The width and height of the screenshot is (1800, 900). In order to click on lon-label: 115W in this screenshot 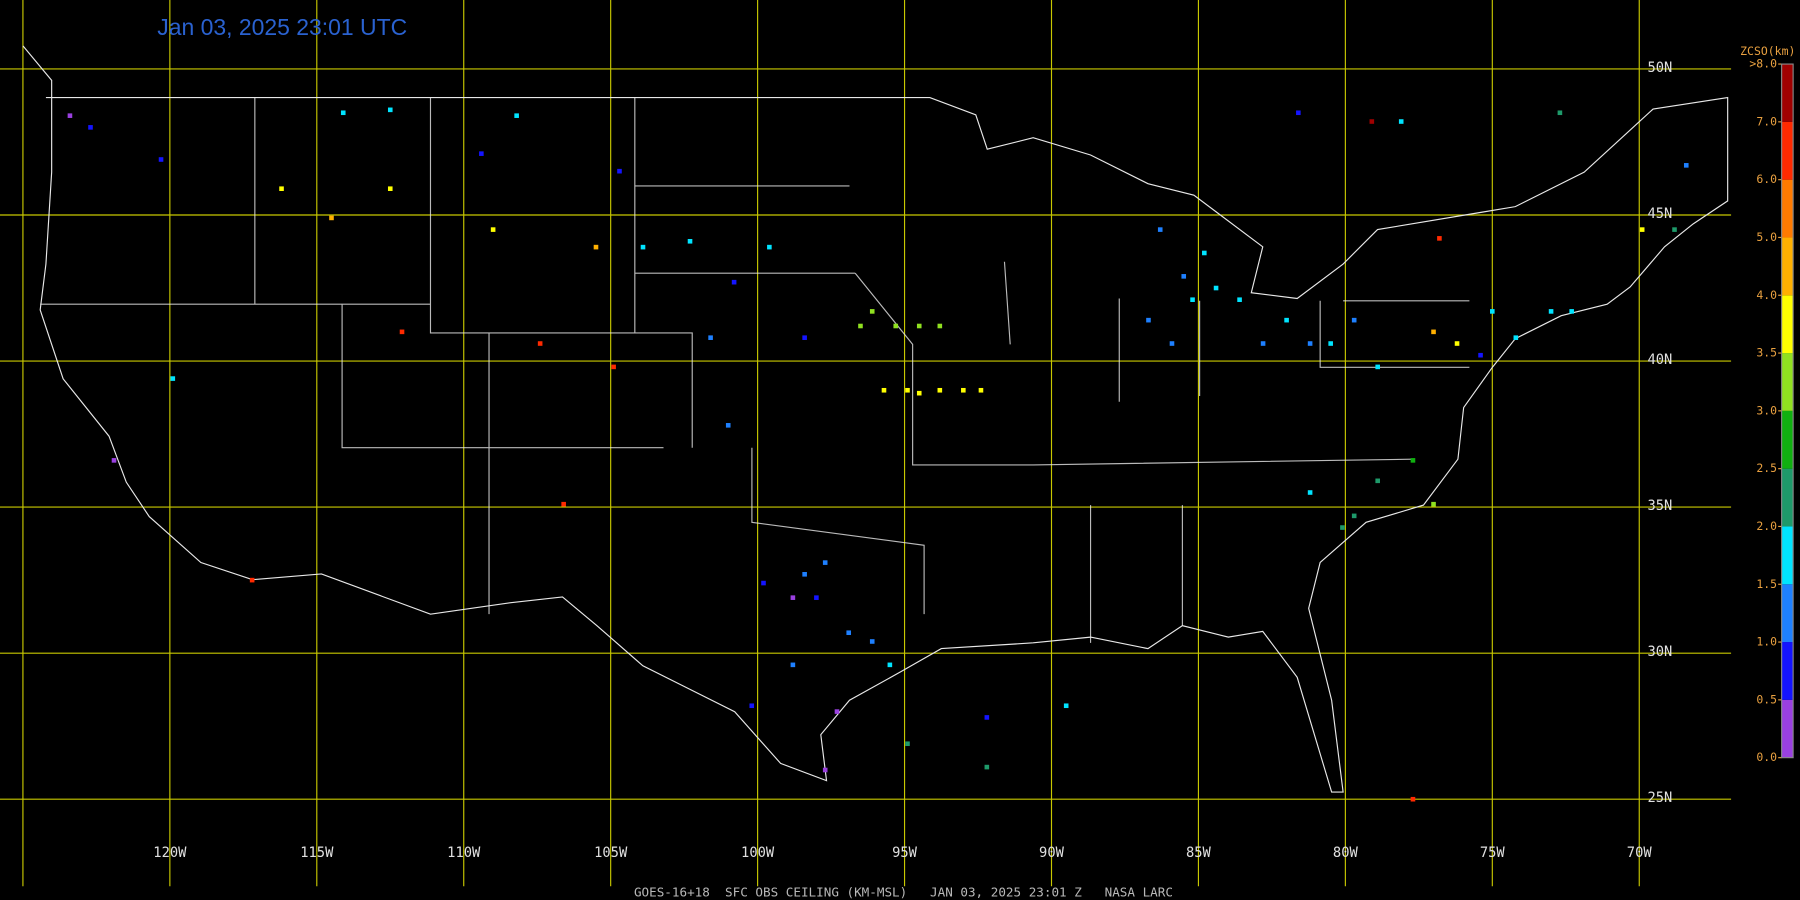, I will do `click(317, 853)`.